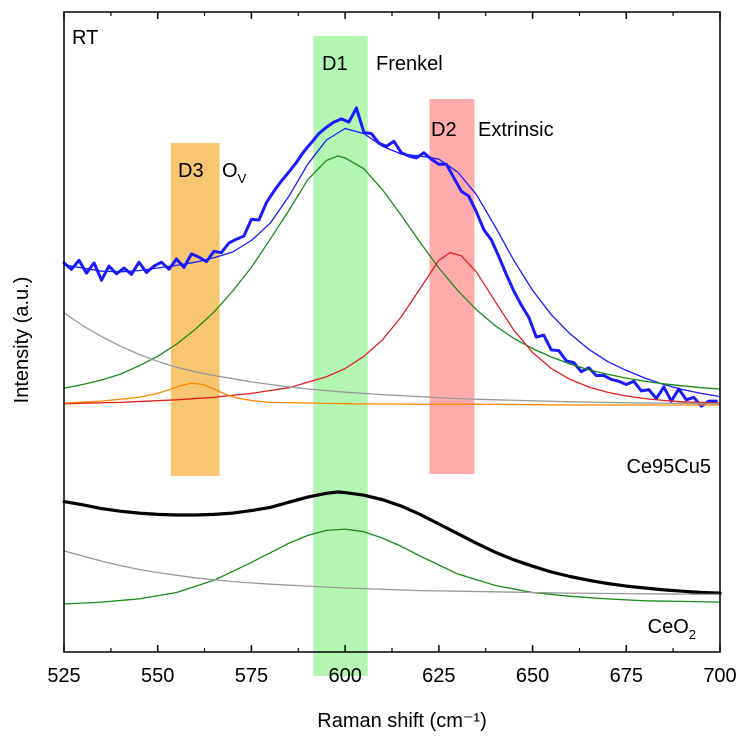 Image resolution: width=745 pixels, height=740 pixels. What do you see at coordinates (392, 394) in the screenshot?
I see `series-ce95cu5-peak-d3` at bounding box center [392, 394].